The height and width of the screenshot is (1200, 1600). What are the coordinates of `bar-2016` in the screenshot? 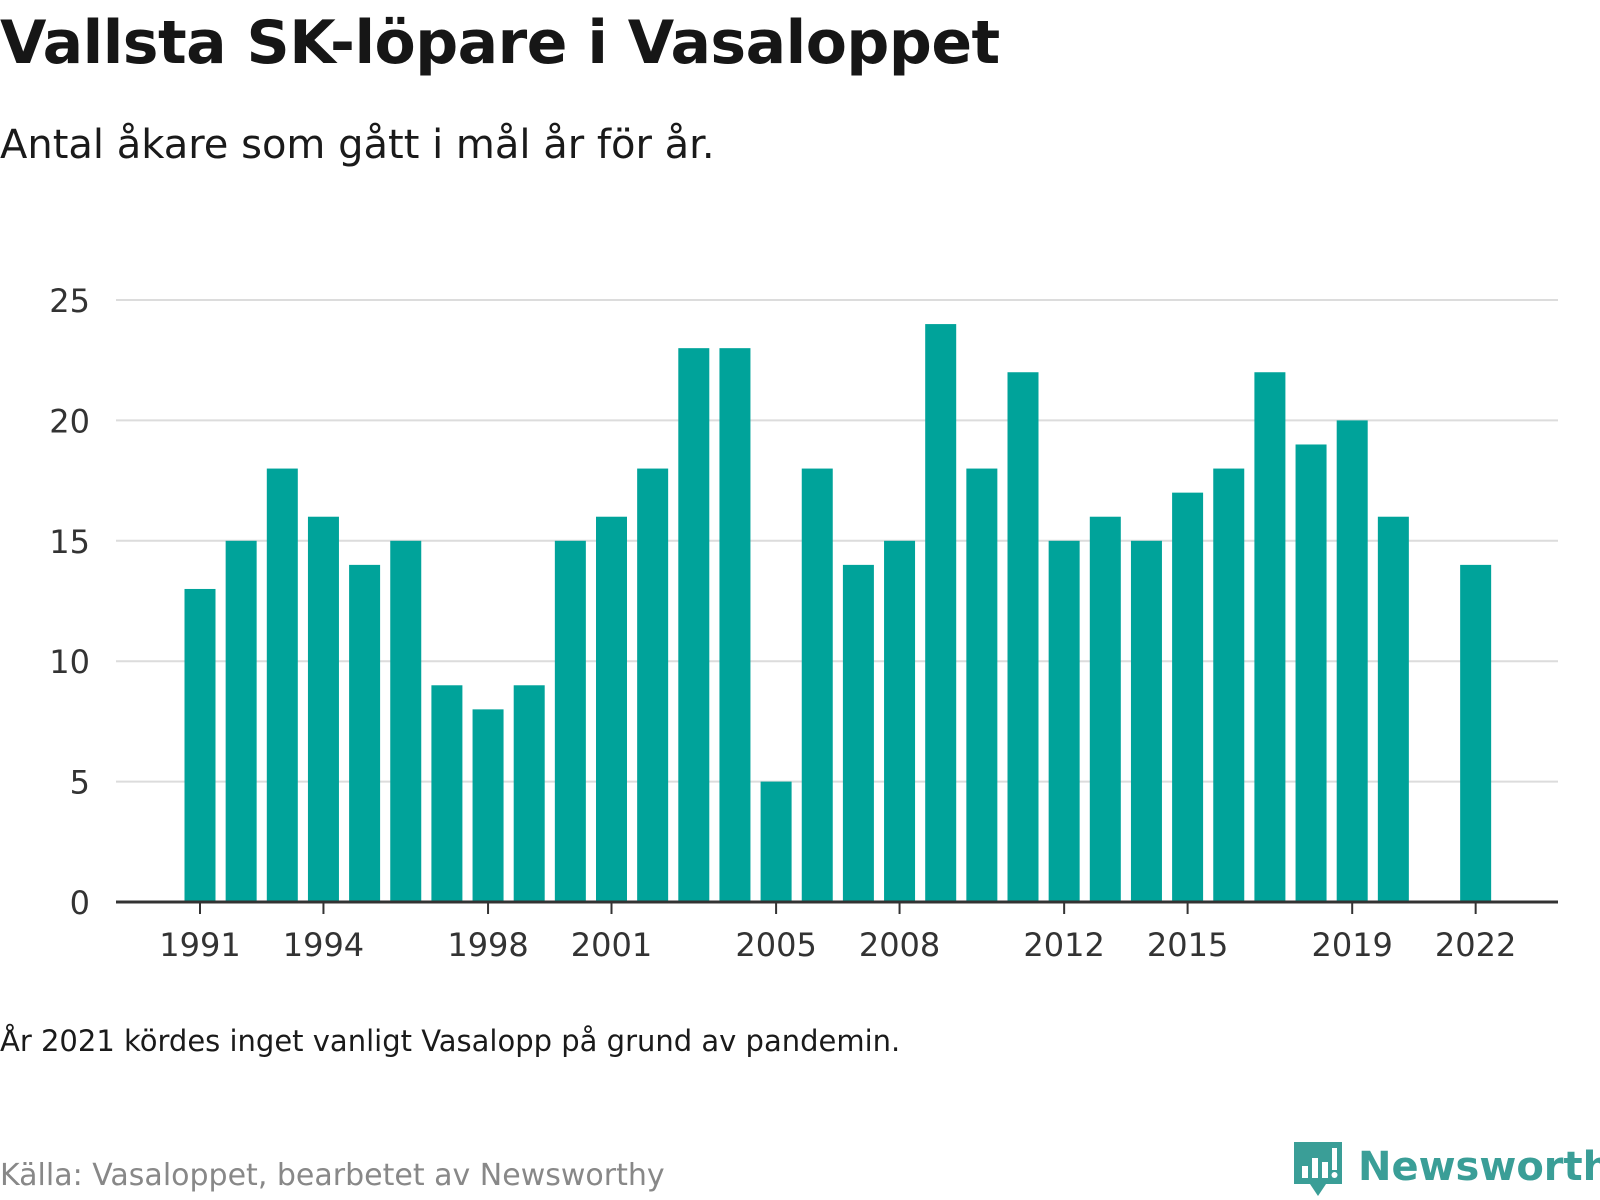 It's located at (1229, 685).